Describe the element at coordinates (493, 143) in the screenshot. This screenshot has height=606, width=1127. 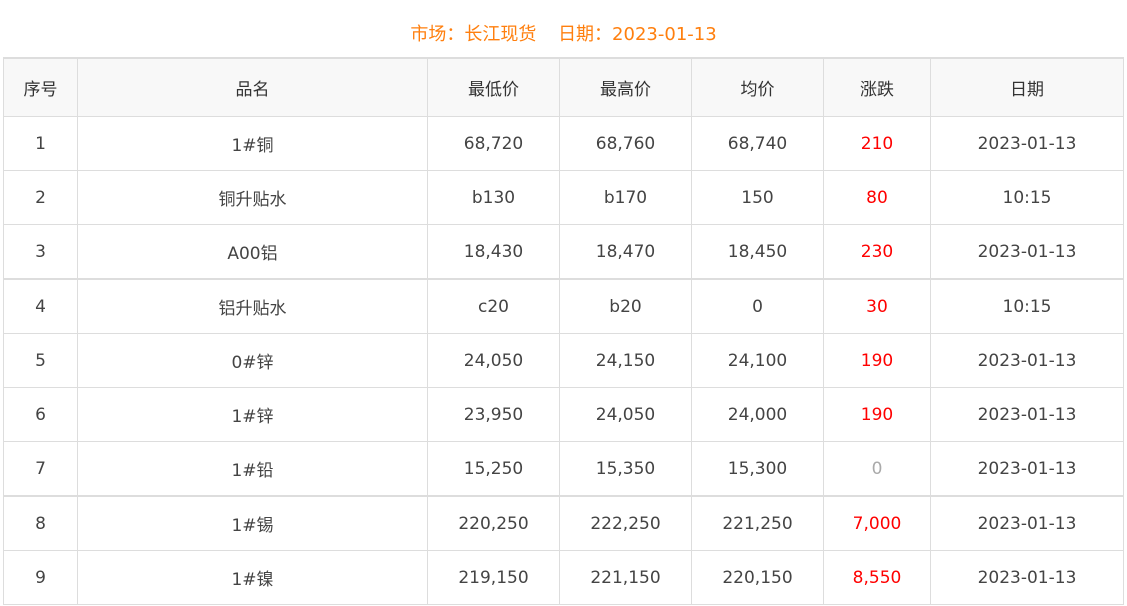
I see `cell-low: 68,720` at that location.